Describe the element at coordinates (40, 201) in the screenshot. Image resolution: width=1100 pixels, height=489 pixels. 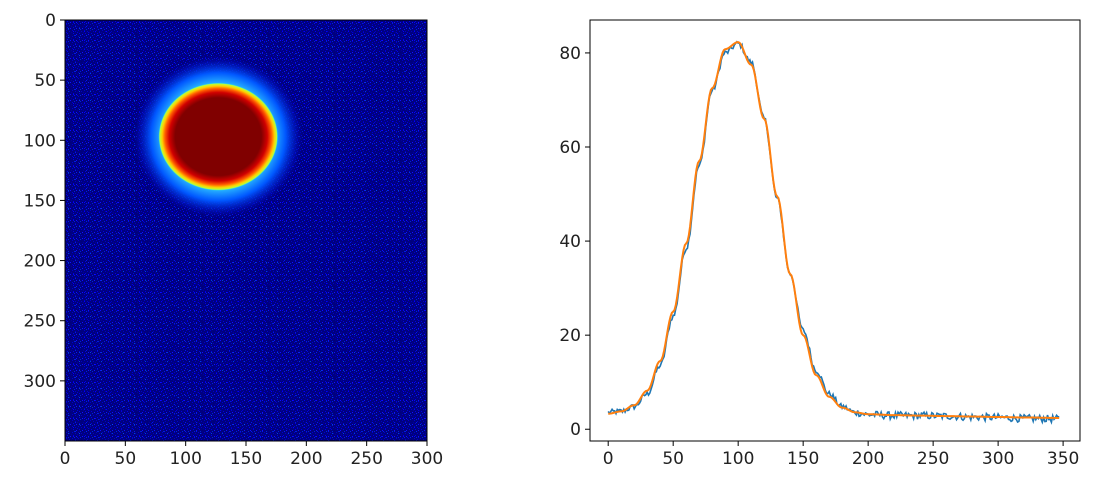
I see `heatmap-y-tick-label: 150` at that location.